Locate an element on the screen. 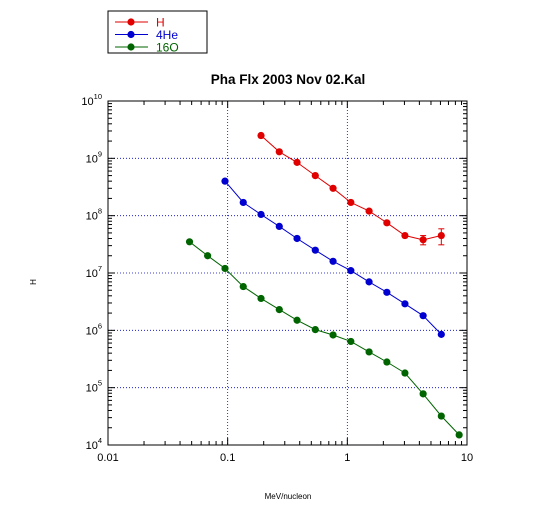  y-tick-label: 10¹⁰ is located at coordinates (91, 100).